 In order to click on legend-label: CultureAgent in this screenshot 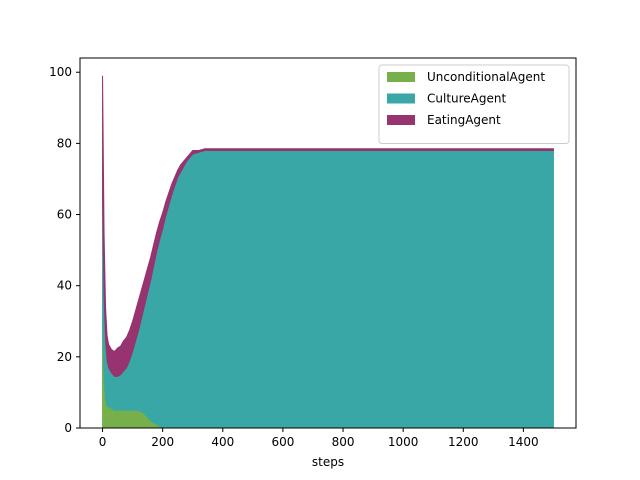, I will do `click(466, 99)`.